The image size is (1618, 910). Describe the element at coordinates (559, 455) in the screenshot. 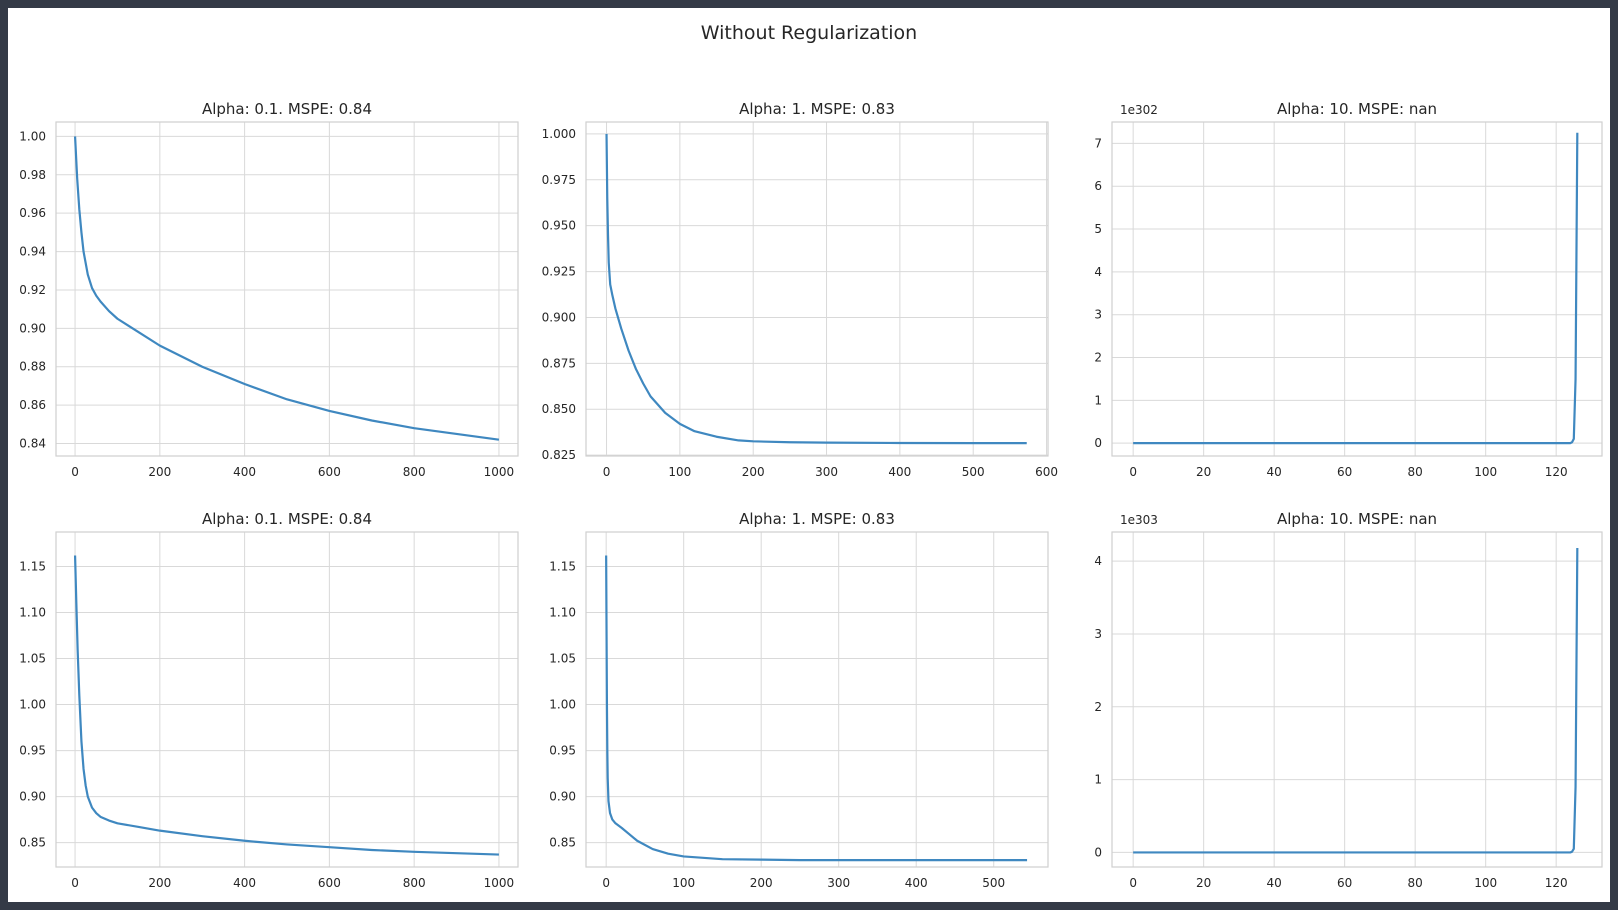

I see `y-tick-label: 0.825` at that location.